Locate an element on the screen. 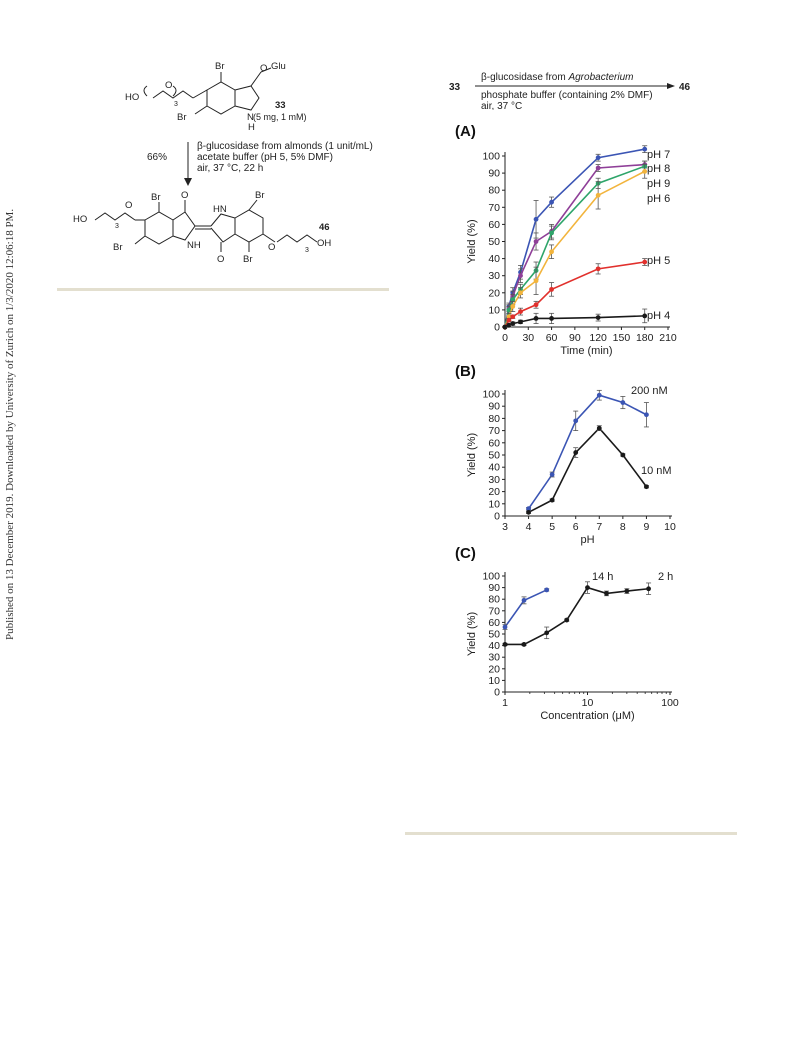  reaction-above-arrow-text: β-glucosidase from is located at coordinates (524, 77).